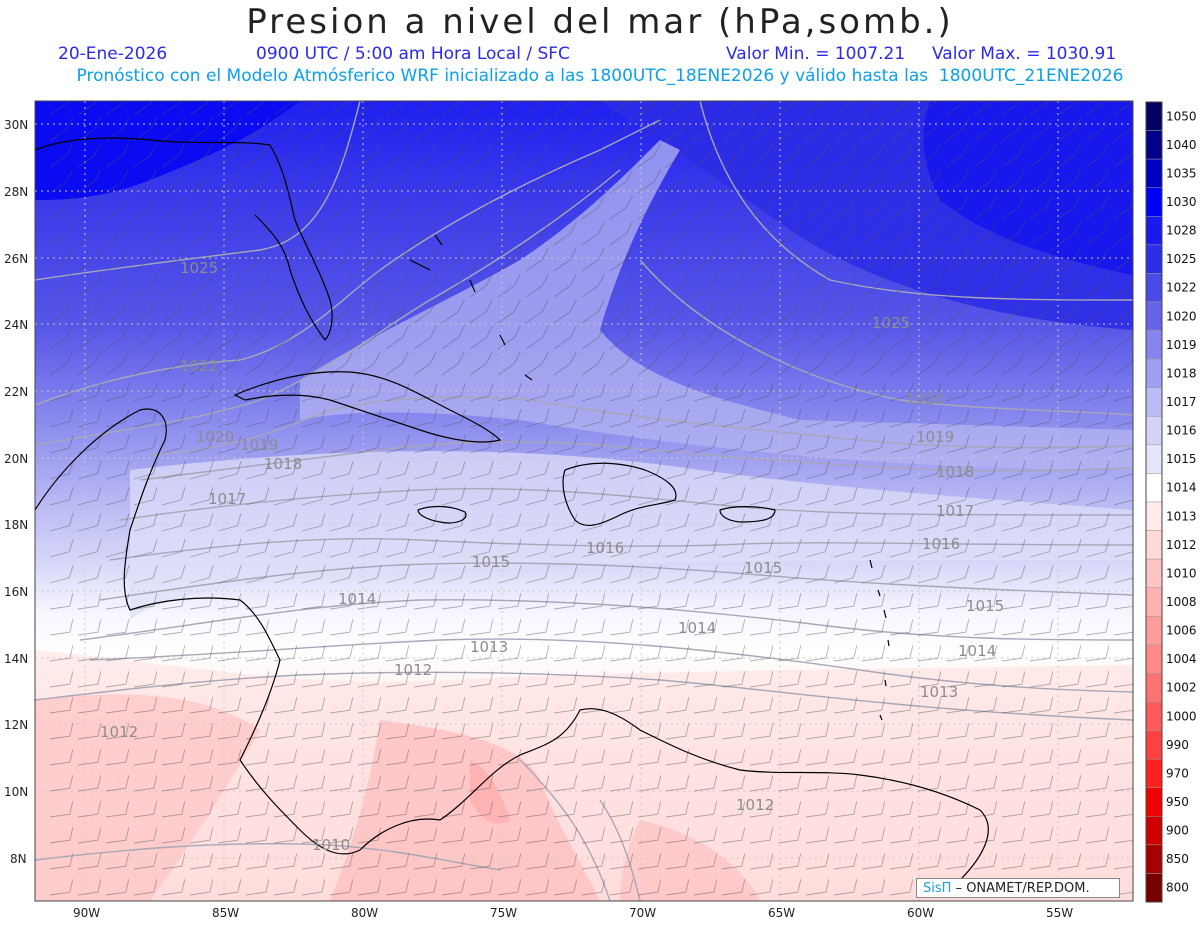 The image size is (1200, 927). I want to click on longitude-axis: 90W 85W 80W 75W 70W 65W 60W 55W, so click(573, 913).